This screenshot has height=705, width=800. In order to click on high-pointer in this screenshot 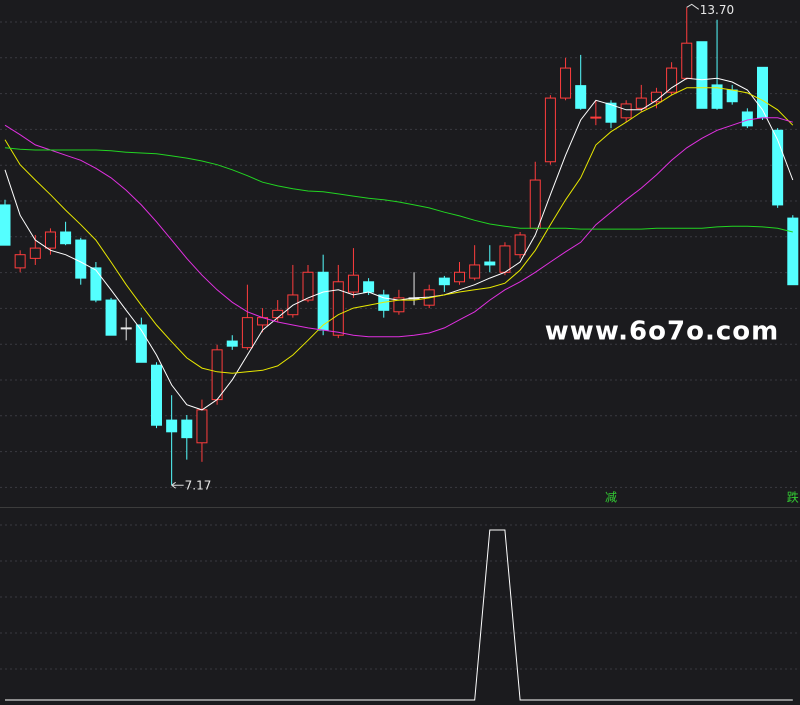, I will do `click(693, 6)`.